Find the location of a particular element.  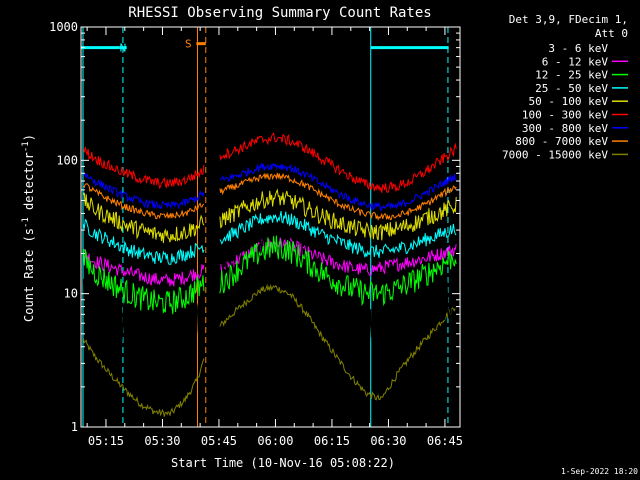

x-tick-label: 05:30 is located at coordinates (162, 441).